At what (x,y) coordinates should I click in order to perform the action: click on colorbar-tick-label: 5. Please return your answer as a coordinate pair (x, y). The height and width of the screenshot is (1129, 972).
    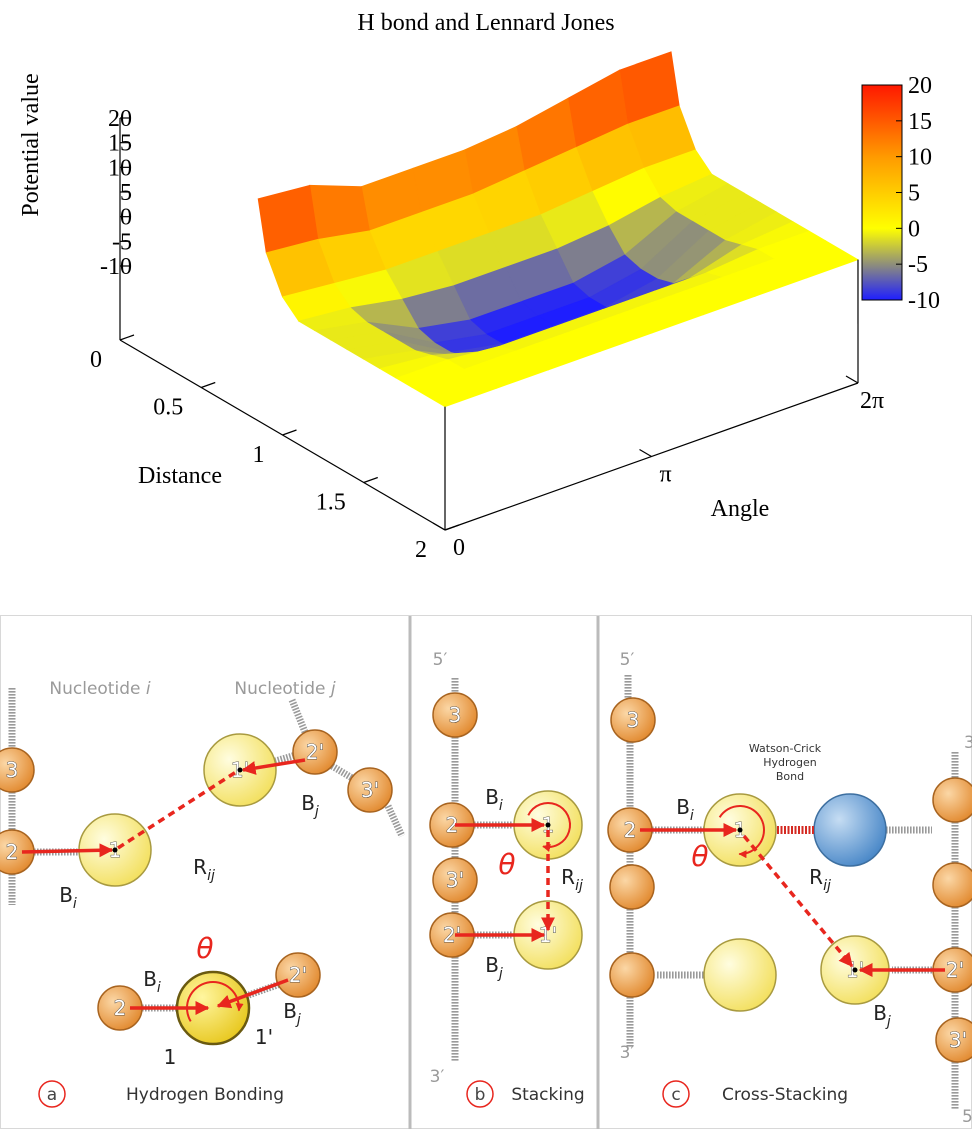
    Looking at the image, I should click on (914, 194).